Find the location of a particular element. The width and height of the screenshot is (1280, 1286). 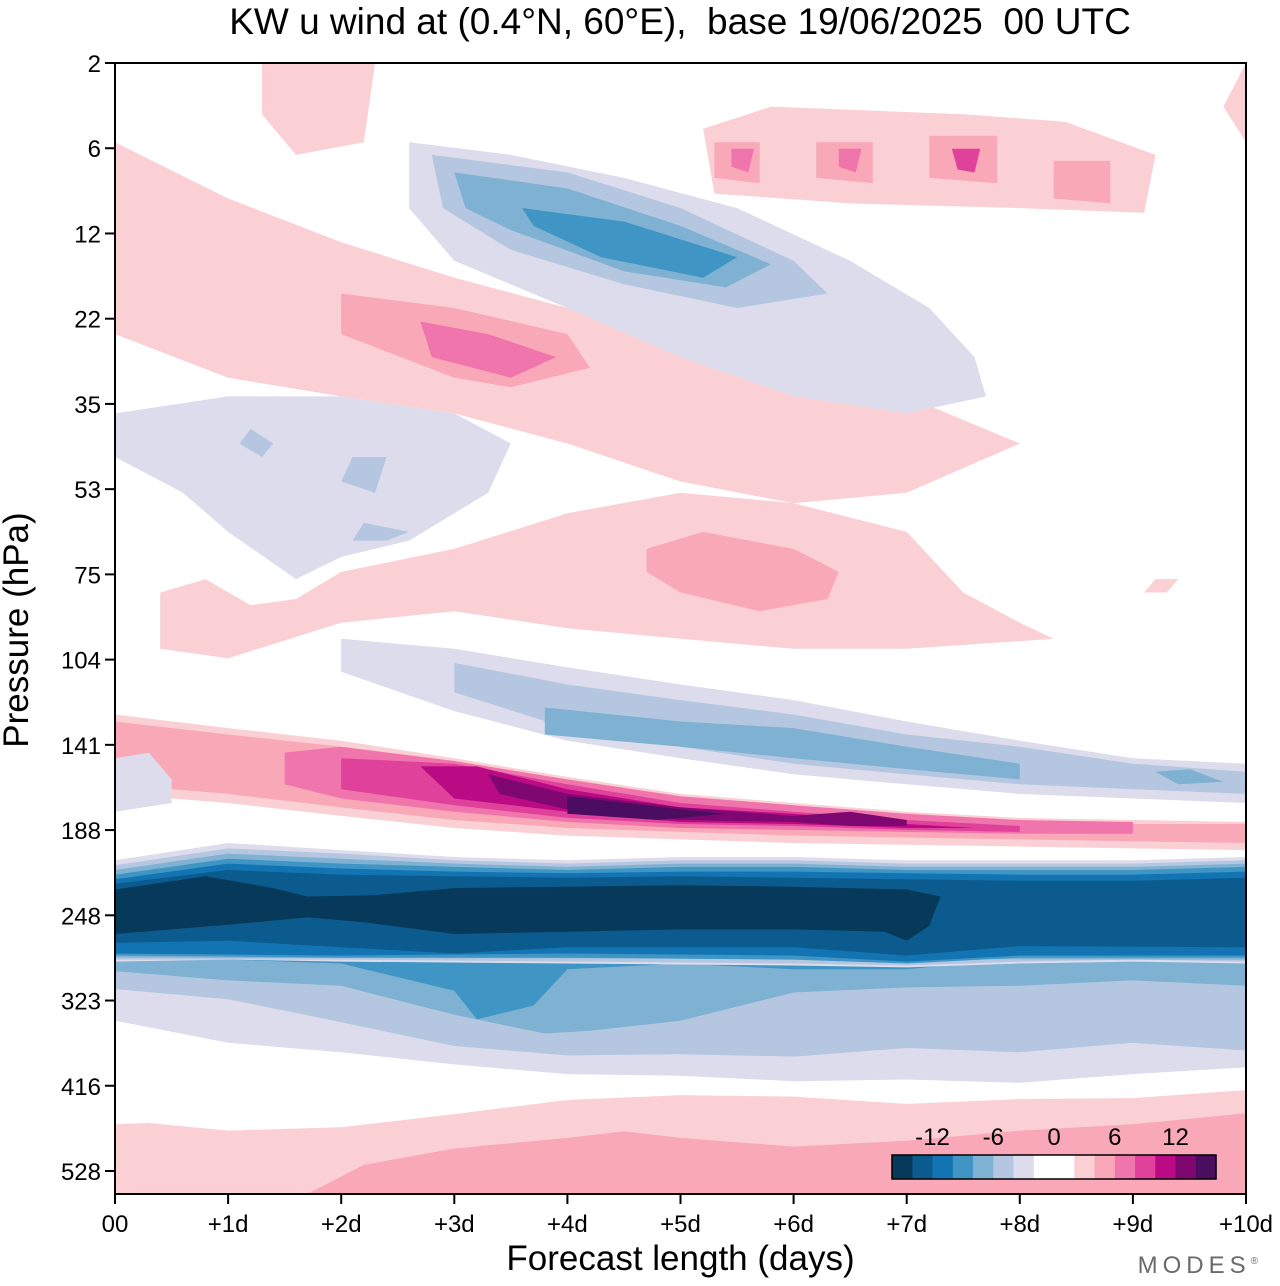

y-tick-label: 35 is located at coordinates (87, 405).